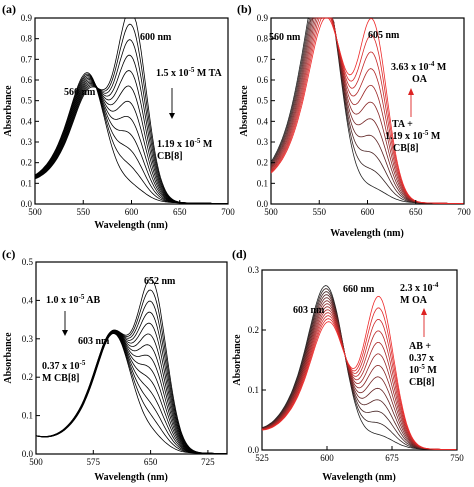  What do you see at coordinates (263, 101) in the screenshot?
I see `y-tick-label-b-5: 0.5` at bounding box center [263, 101].